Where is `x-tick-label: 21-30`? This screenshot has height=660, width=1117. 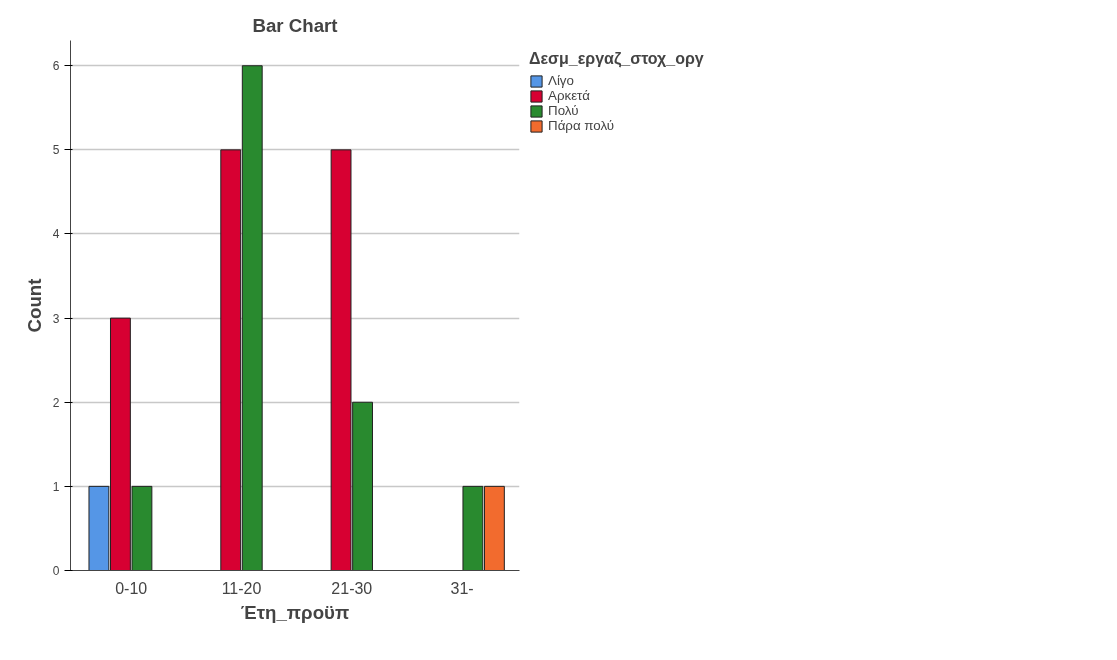 x-tick-label: 21-30 is located at coordinates (352, 588).